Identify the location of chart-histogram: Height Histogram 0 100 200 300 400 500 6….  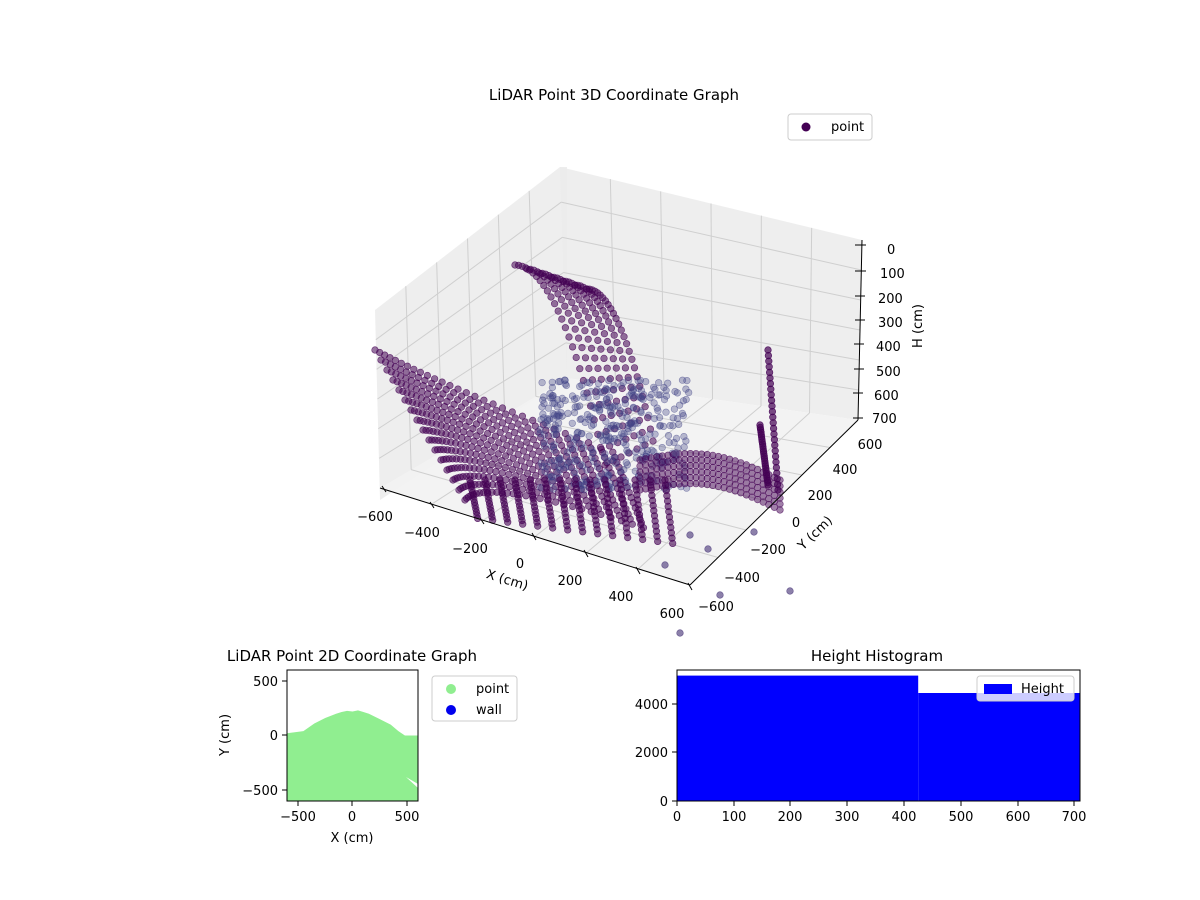
(861, 736).